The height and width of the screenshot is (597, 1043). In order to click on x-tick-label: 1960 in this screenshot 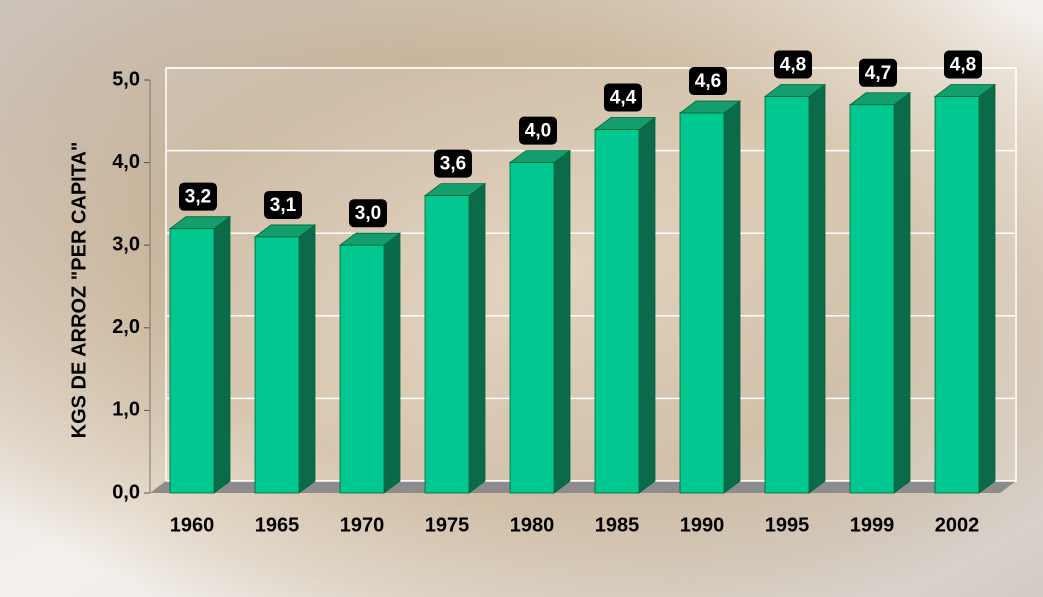, I will do `click(192, 525)`.